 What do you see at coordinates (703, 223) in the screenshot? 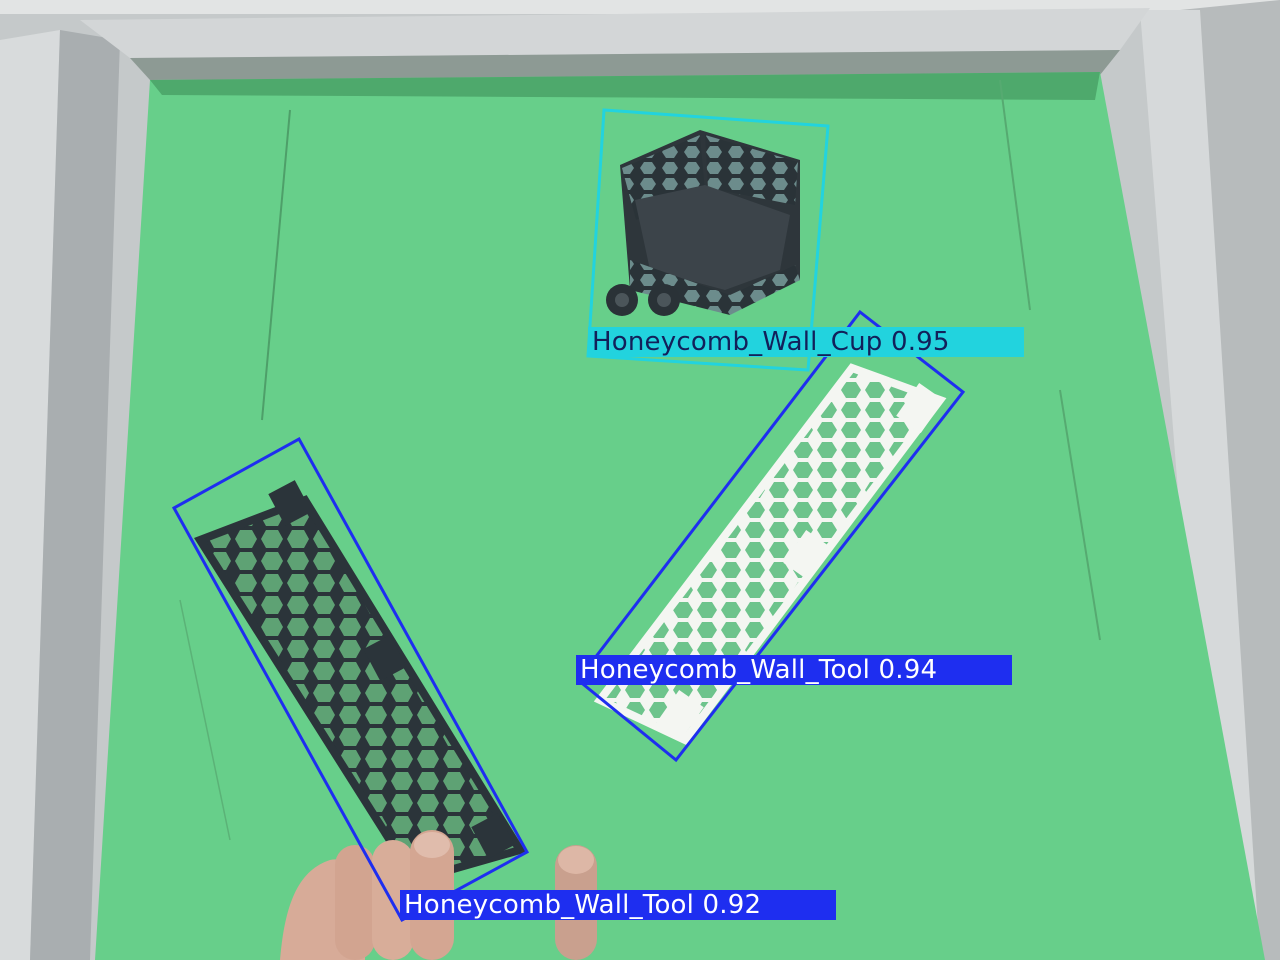
I see `honeycomb-cup` at bounding box center [703, 223].